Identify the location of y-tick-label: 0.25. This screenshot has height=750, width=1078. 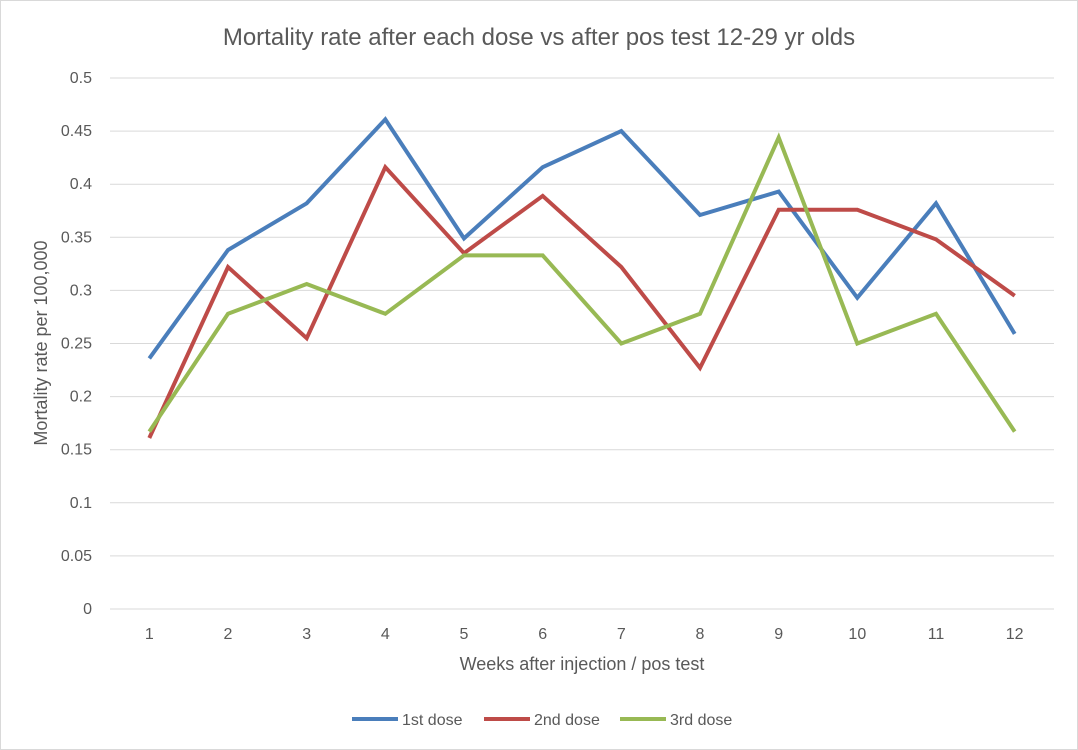
(76, 344).